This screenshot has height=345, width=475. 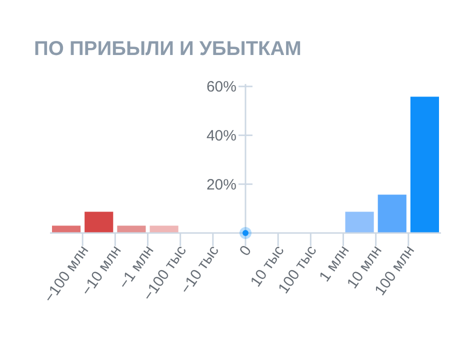 What do you see at coordinates (168, 49) in the screenshot?
I see `chart-title: ПО ПРИБЫЛИ И УБЫТКАМ` at bounding box center [168, 49].